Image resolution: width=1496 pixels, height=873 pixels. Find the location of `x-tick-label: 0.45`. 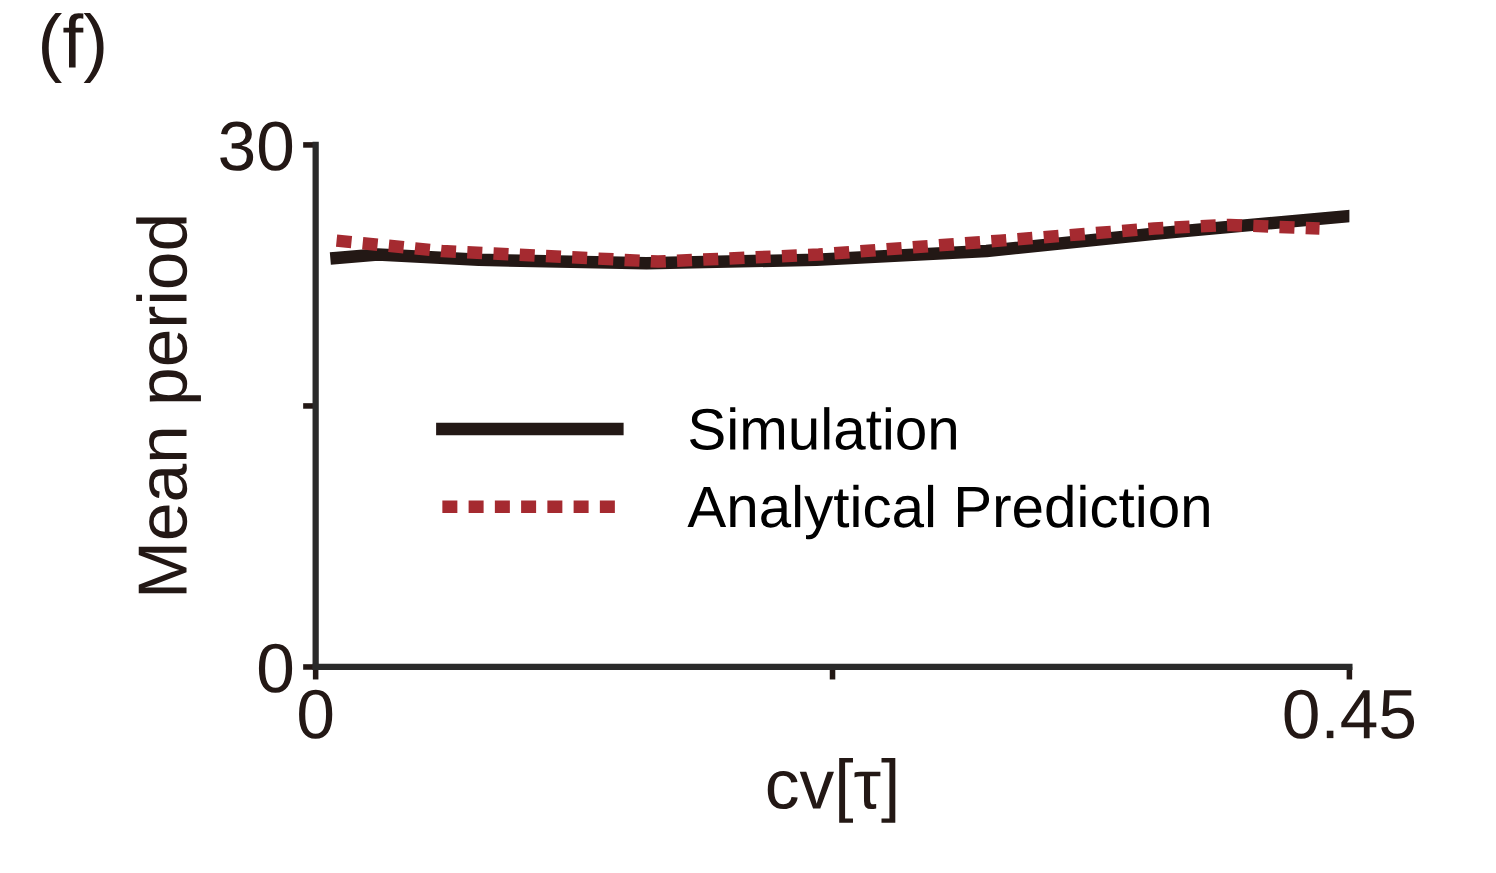

x-tick-label: 0.45 is located at coordinates (1349, 714).